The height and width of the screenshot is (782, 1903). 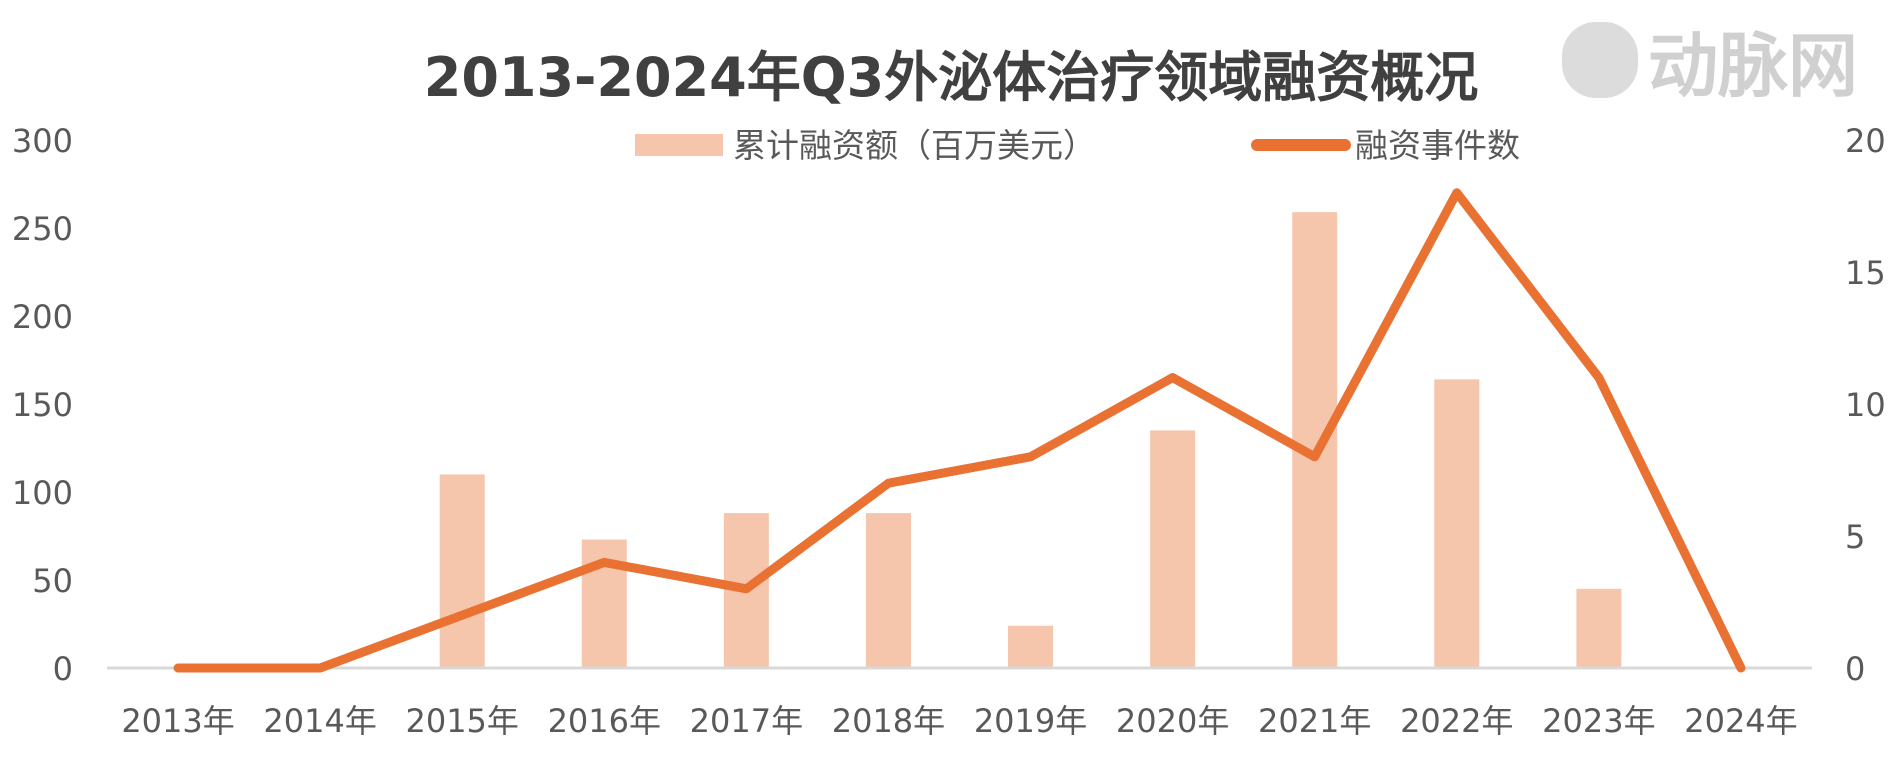 I want to click on x-tick-label: 2016年, so click(x=604, y=721).